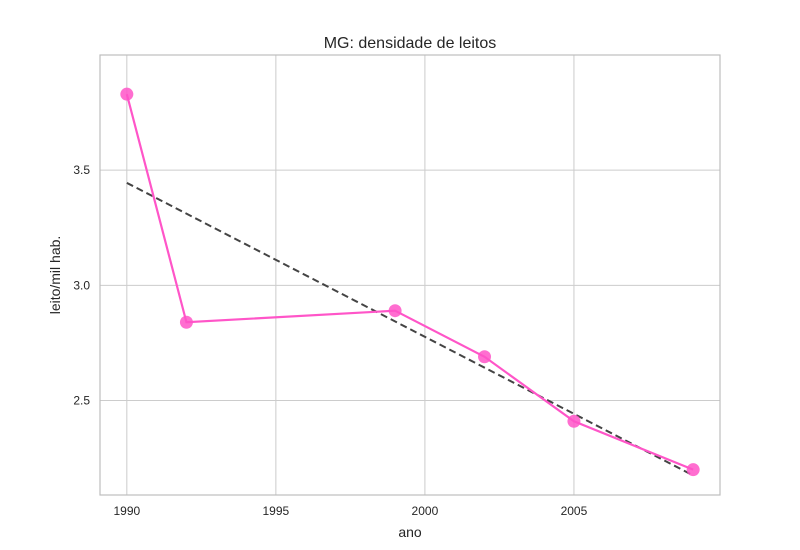  I want to click on x-tick-label: 2000, so click(425, 511).